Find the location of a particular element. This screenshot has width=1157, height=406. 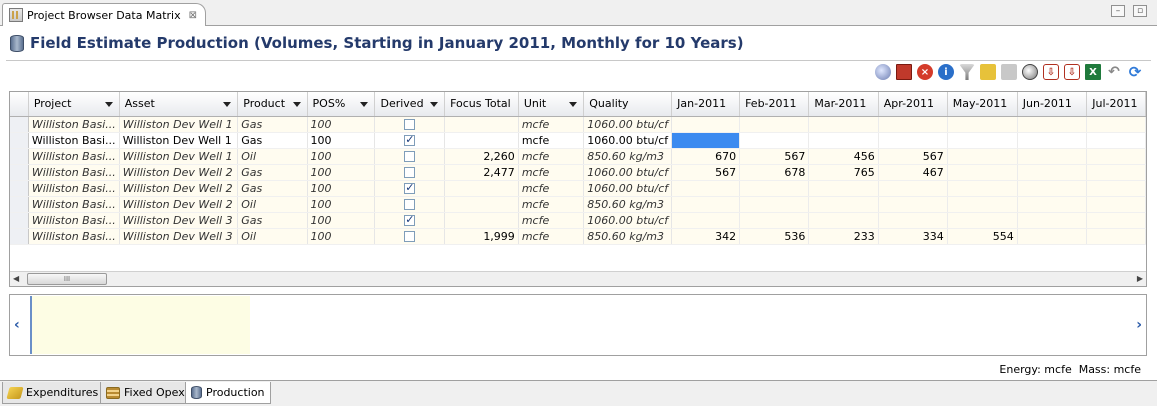

cell-focus-total: 2,477 is located at coordinates (481, 172).